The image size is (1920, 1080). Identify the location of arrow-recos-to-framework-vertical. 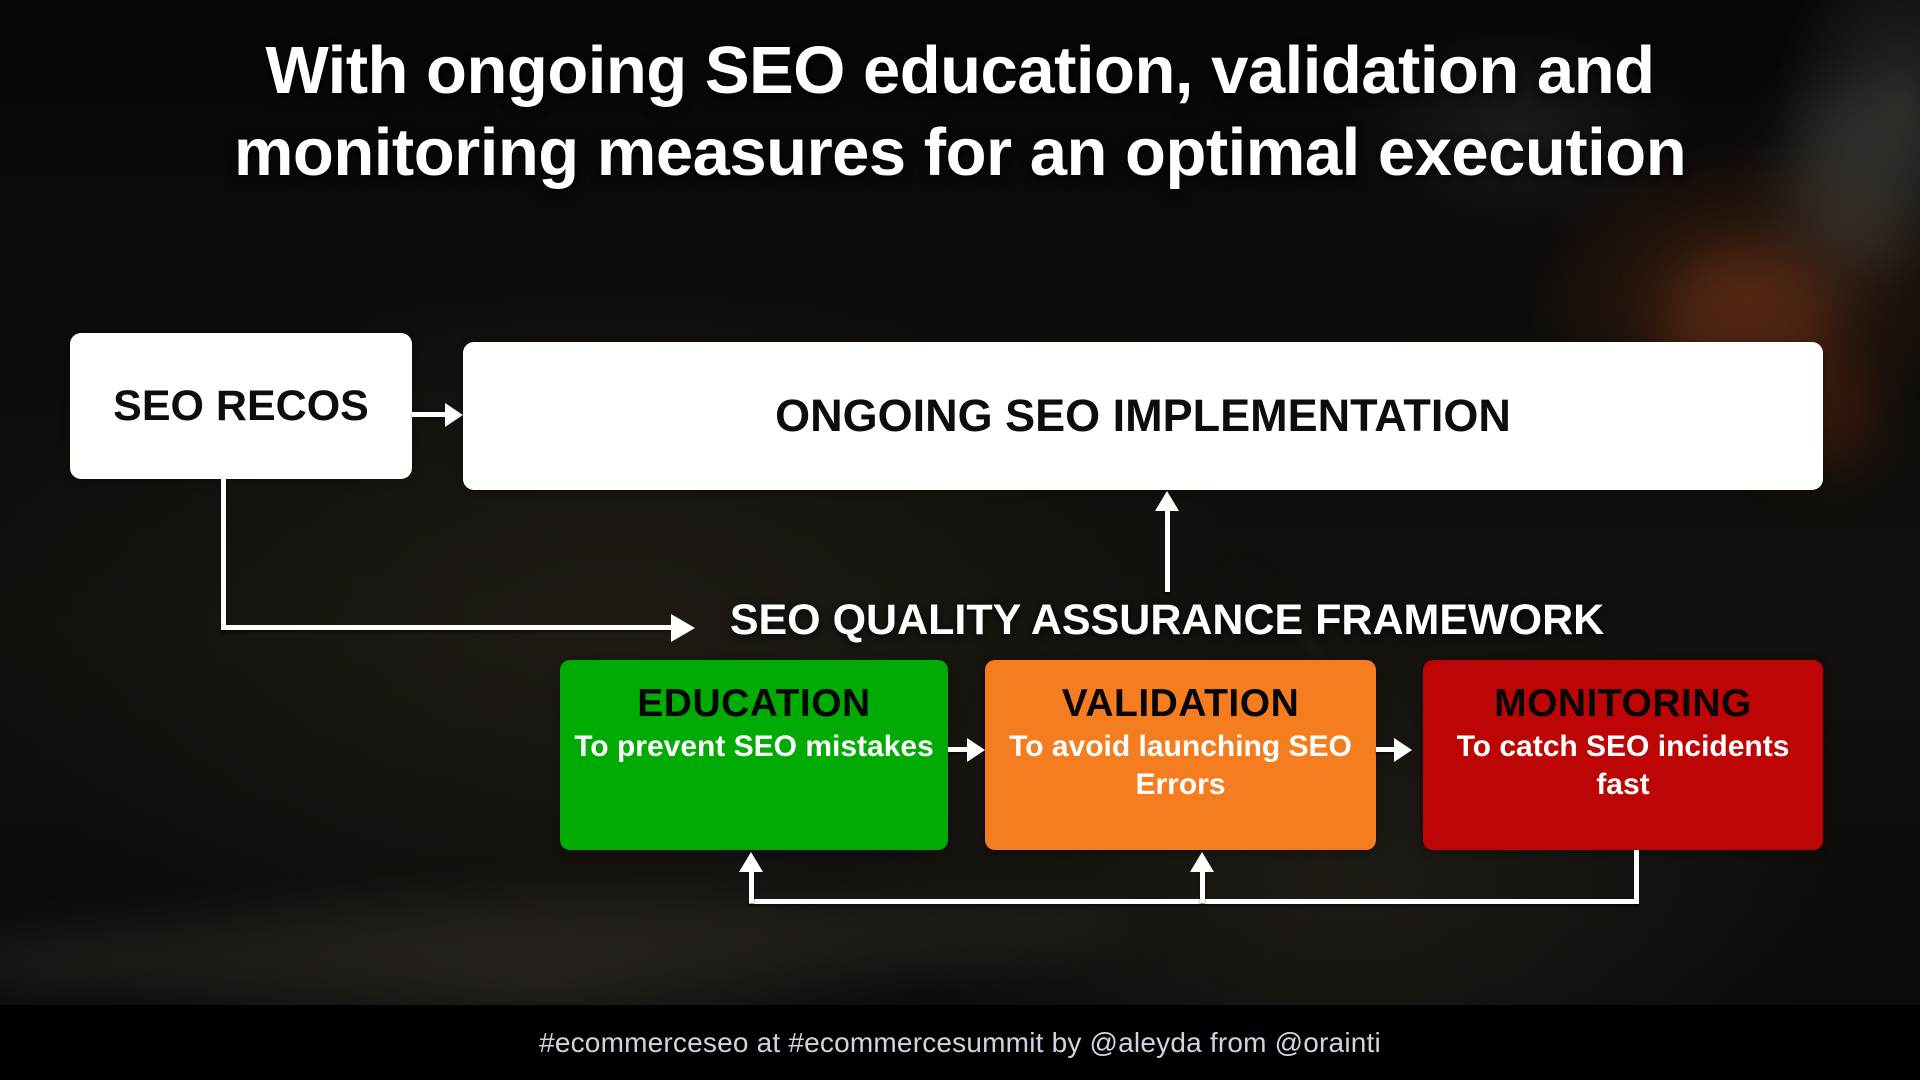
(223, 554).